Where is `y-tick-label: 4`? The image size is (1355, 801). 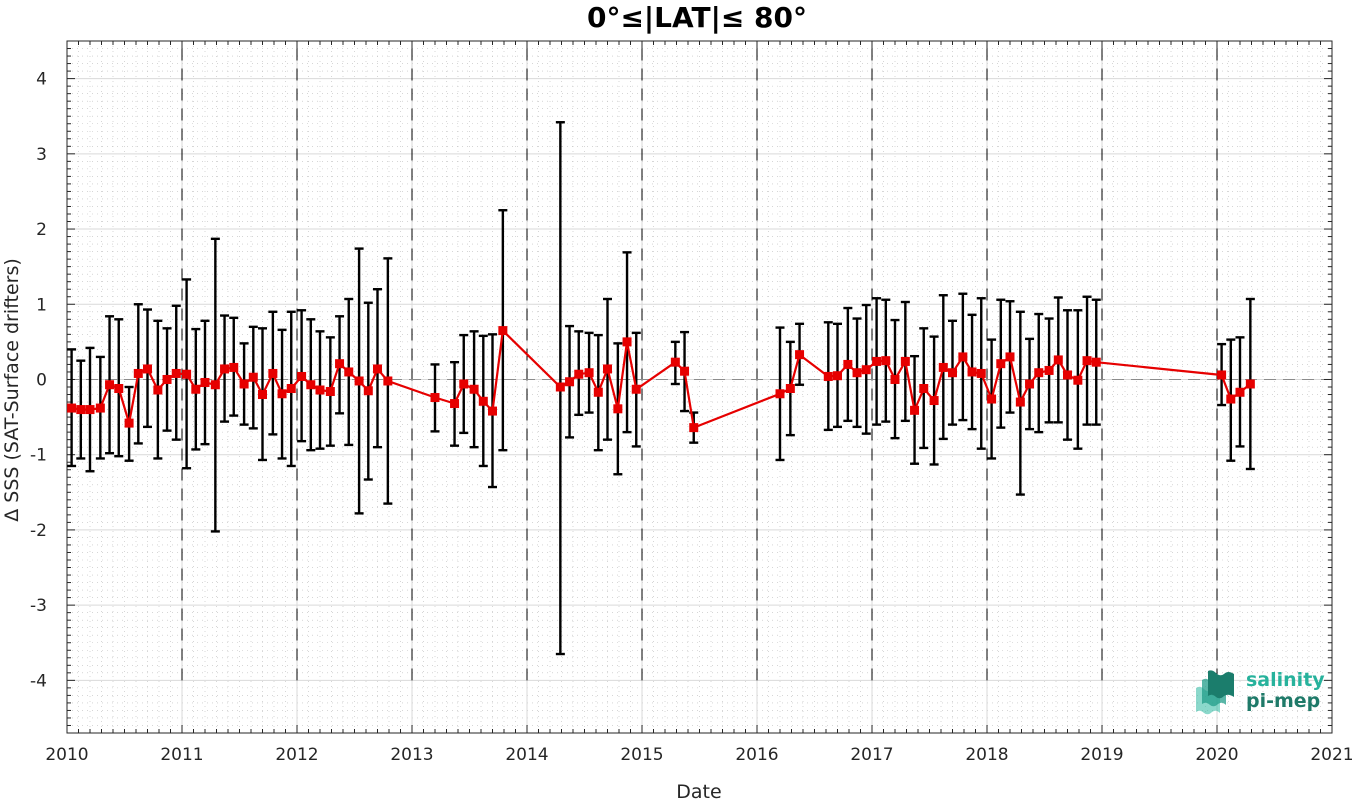 y-tick-label: 4 is located at coordinates (41, 80).